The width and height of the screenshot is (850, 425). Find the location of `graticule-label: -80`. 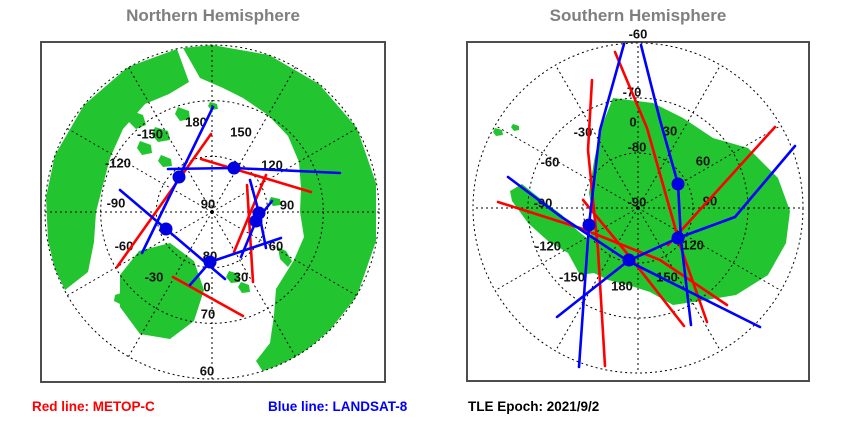

graticule-label: -80 is located at coordinates (637, 146).